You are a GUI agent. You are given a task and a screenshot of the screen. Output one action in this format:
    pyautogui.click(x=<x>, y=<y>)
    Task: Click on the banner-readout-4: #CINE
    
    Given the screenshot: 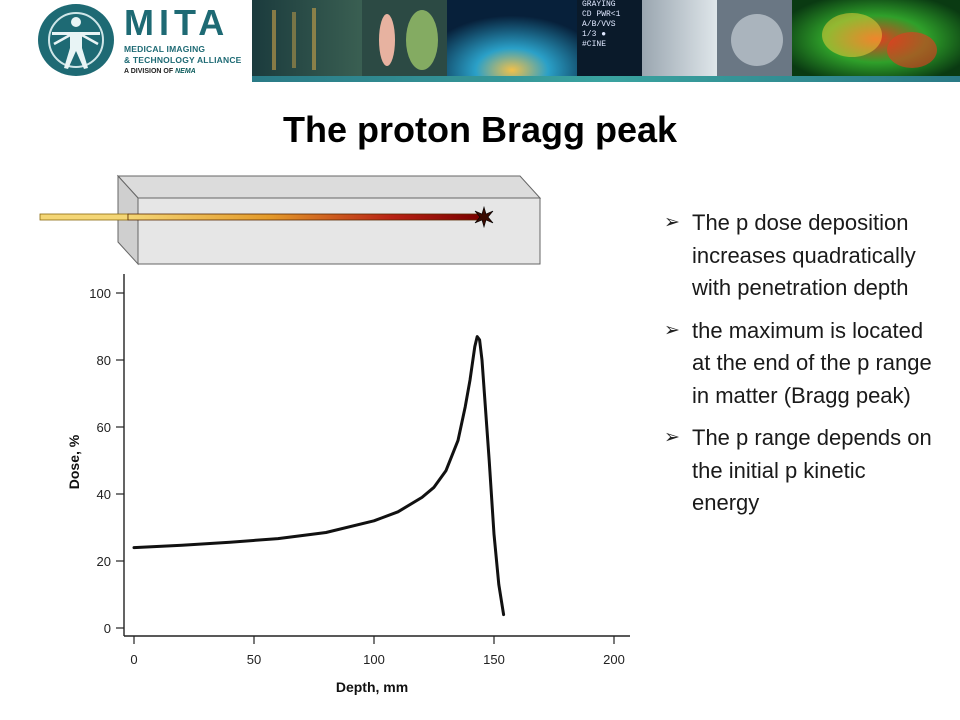 What is the action you would take?
    pyautogui.click(x=594, y=44)
    